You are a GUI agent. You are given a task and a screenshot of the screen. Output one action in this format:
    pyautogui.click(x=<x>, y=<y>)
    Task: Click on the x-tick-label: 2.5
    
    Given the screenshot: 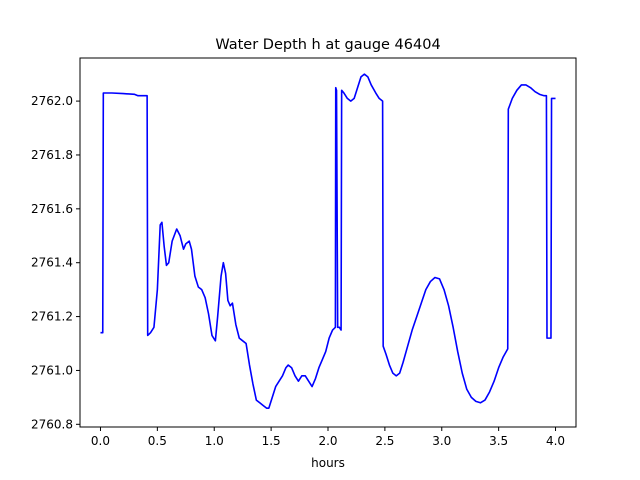 What is the action you would take?
    pyautogui.click(x=384, y=441)
    